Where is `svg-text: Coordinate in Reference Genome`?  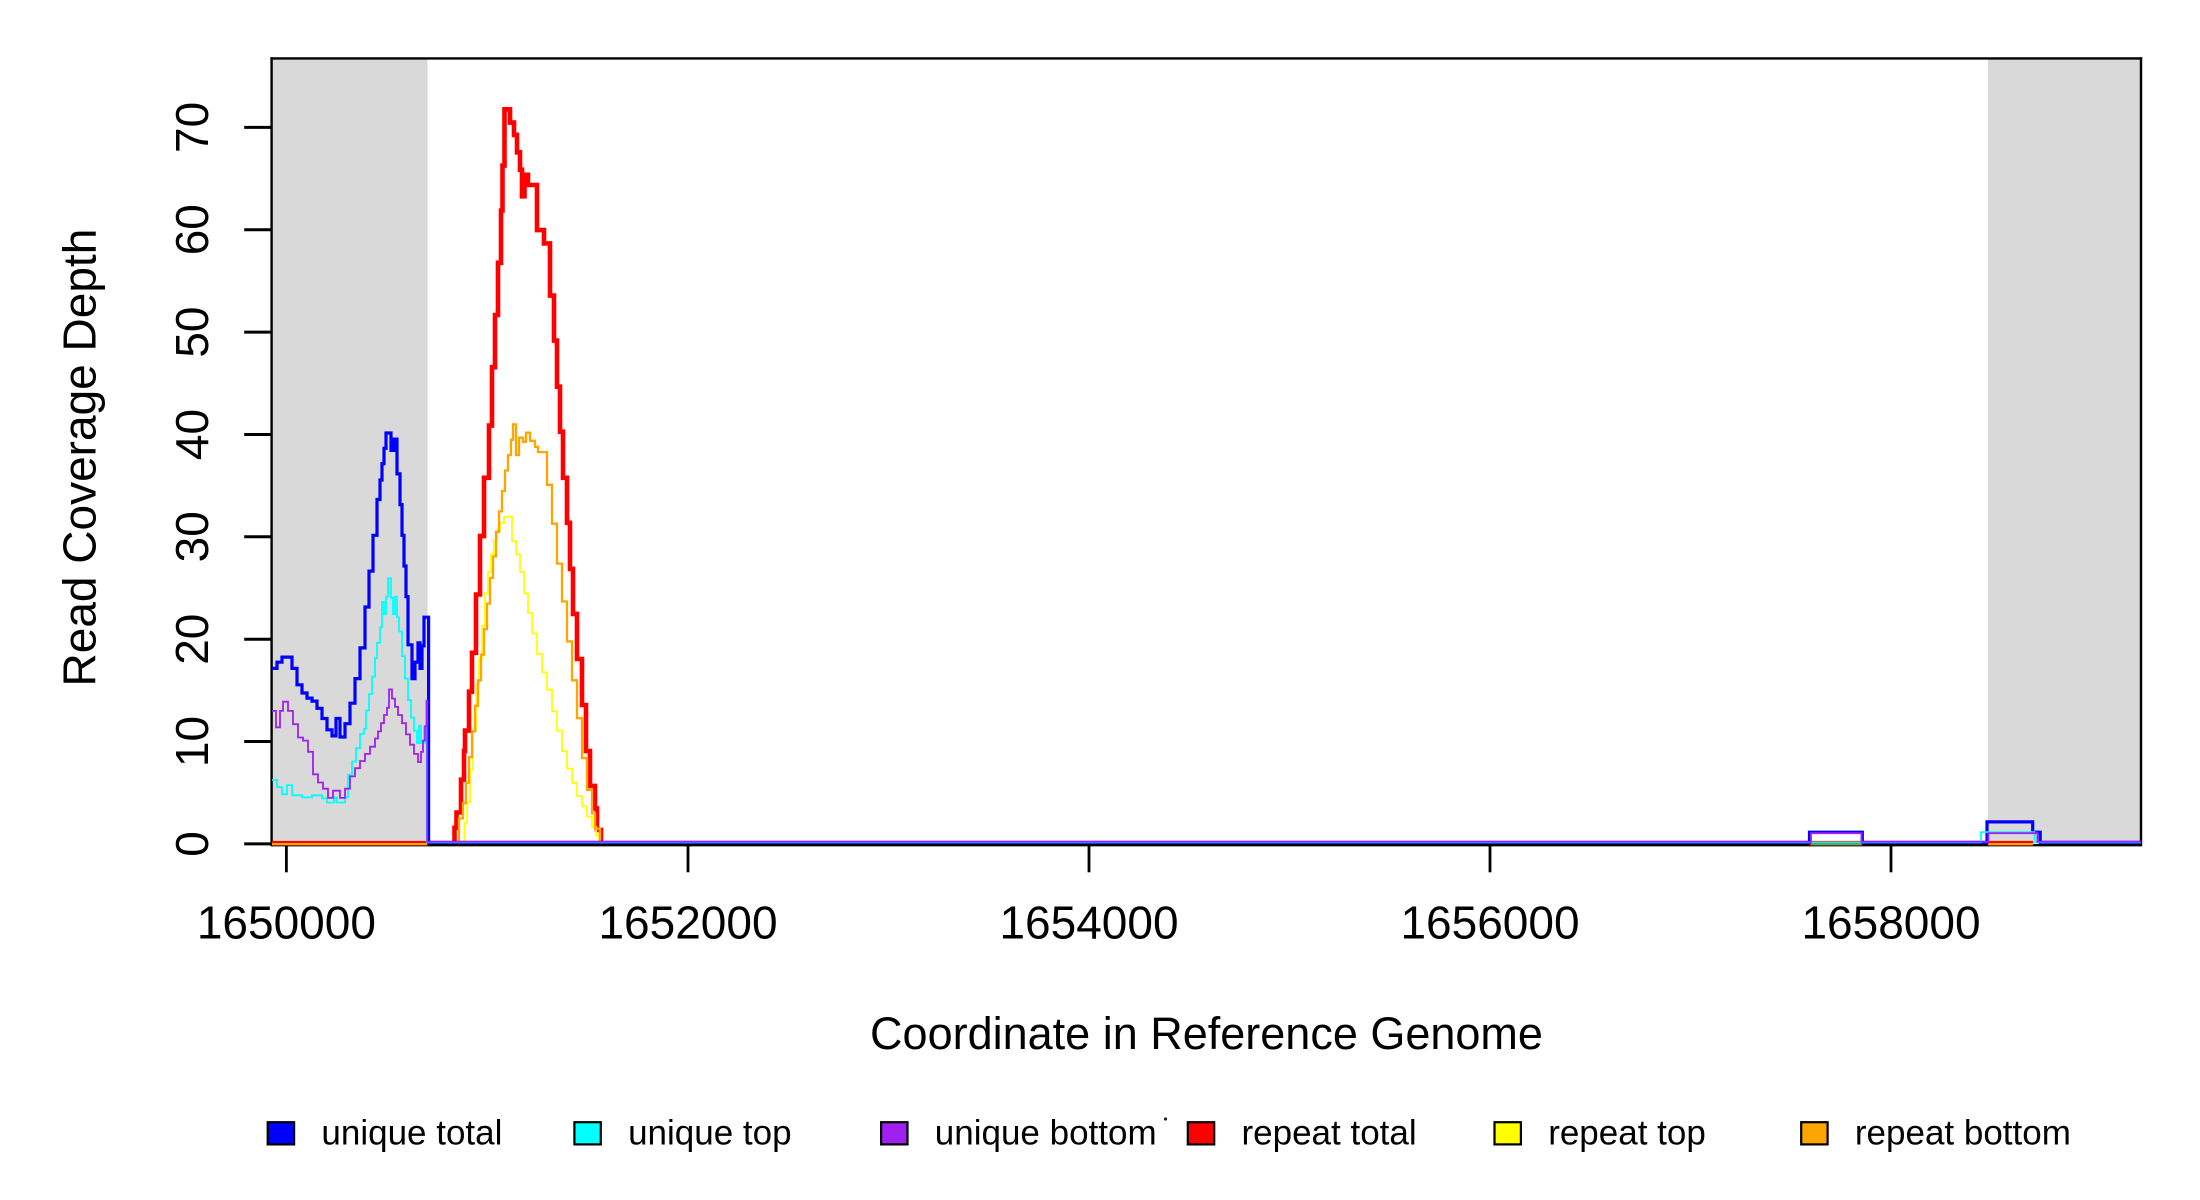 svg-text: Coordinate in Reference Genome is located at coordinates (1206, 1033).